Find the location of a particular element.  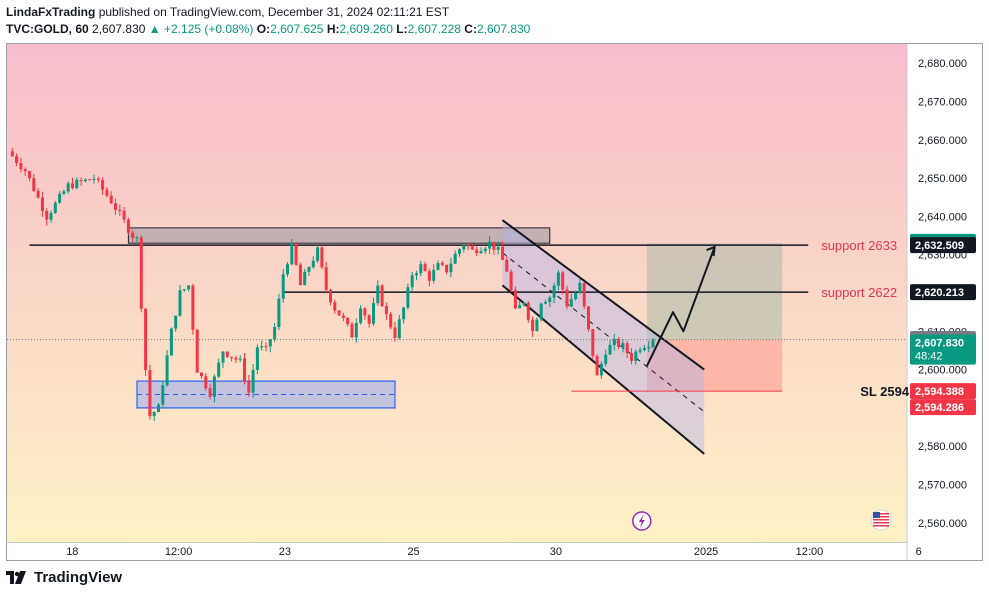

y-tick-label: 2,600.000 is located at coordinates (942, 371).